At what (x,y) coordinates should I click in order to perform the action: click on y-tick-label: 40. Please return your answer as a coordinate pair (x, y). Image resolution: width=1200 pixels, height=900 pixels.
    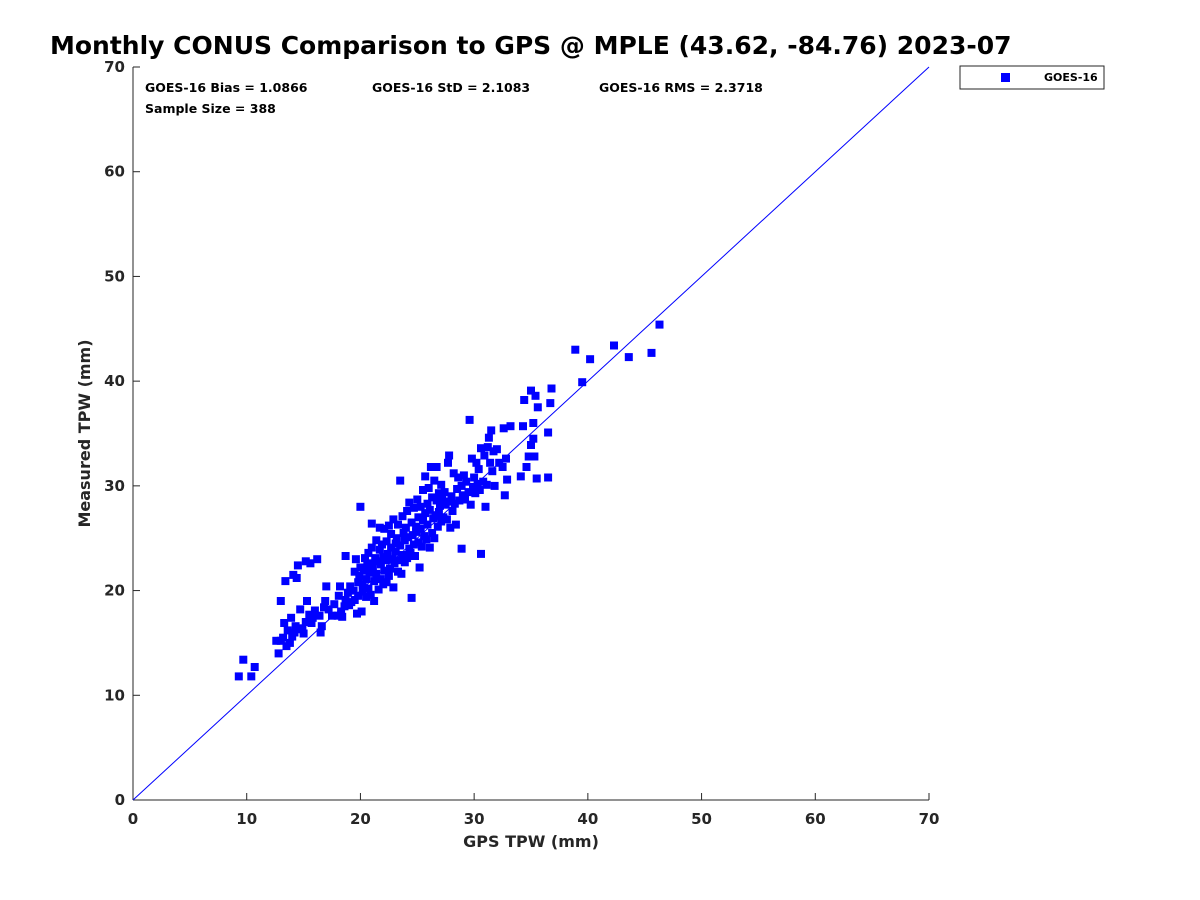
    Looking at the image, I should click on (114, 381).